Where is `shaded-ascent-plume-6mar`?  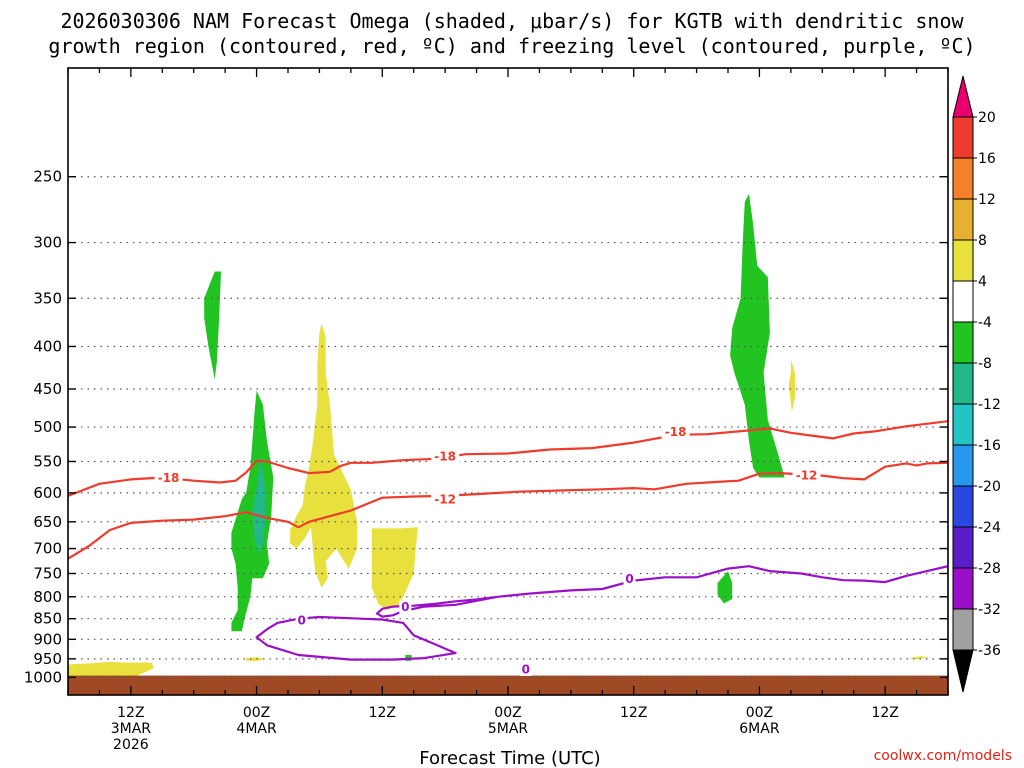 shaded-ascent-plume-6mar is located at coordinates (757, 335).